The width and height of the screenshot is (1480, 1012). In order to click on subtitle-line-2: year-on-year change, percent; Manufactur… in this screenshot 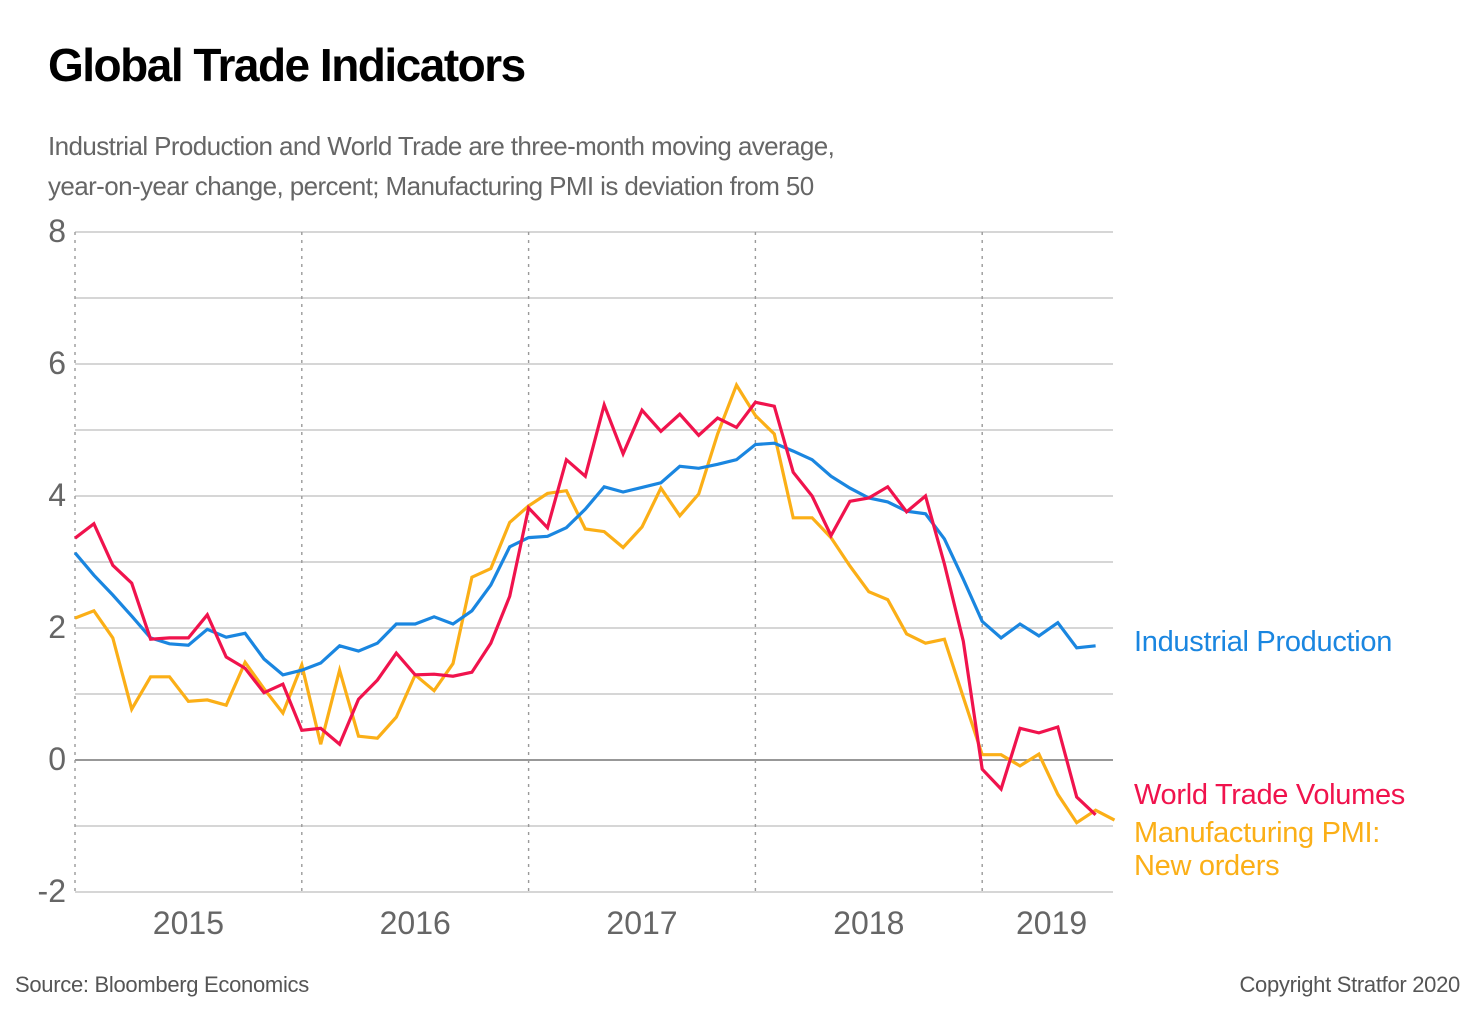, I will do `click(431, 186)`.